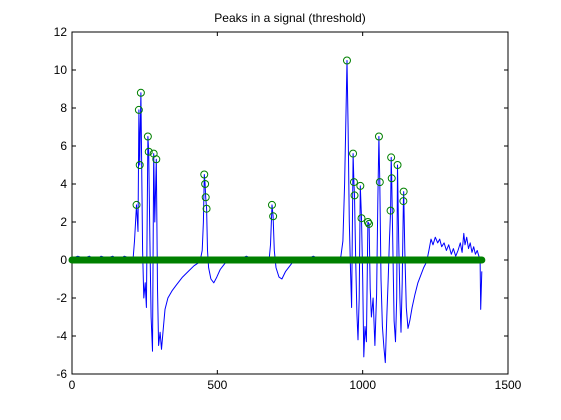 The width and height of the screenshot is (561, 420). What do you see at coordinates (61, 70) in the screenshot?
I see `y-tick-label: 10` at bounding box center [61, 70].